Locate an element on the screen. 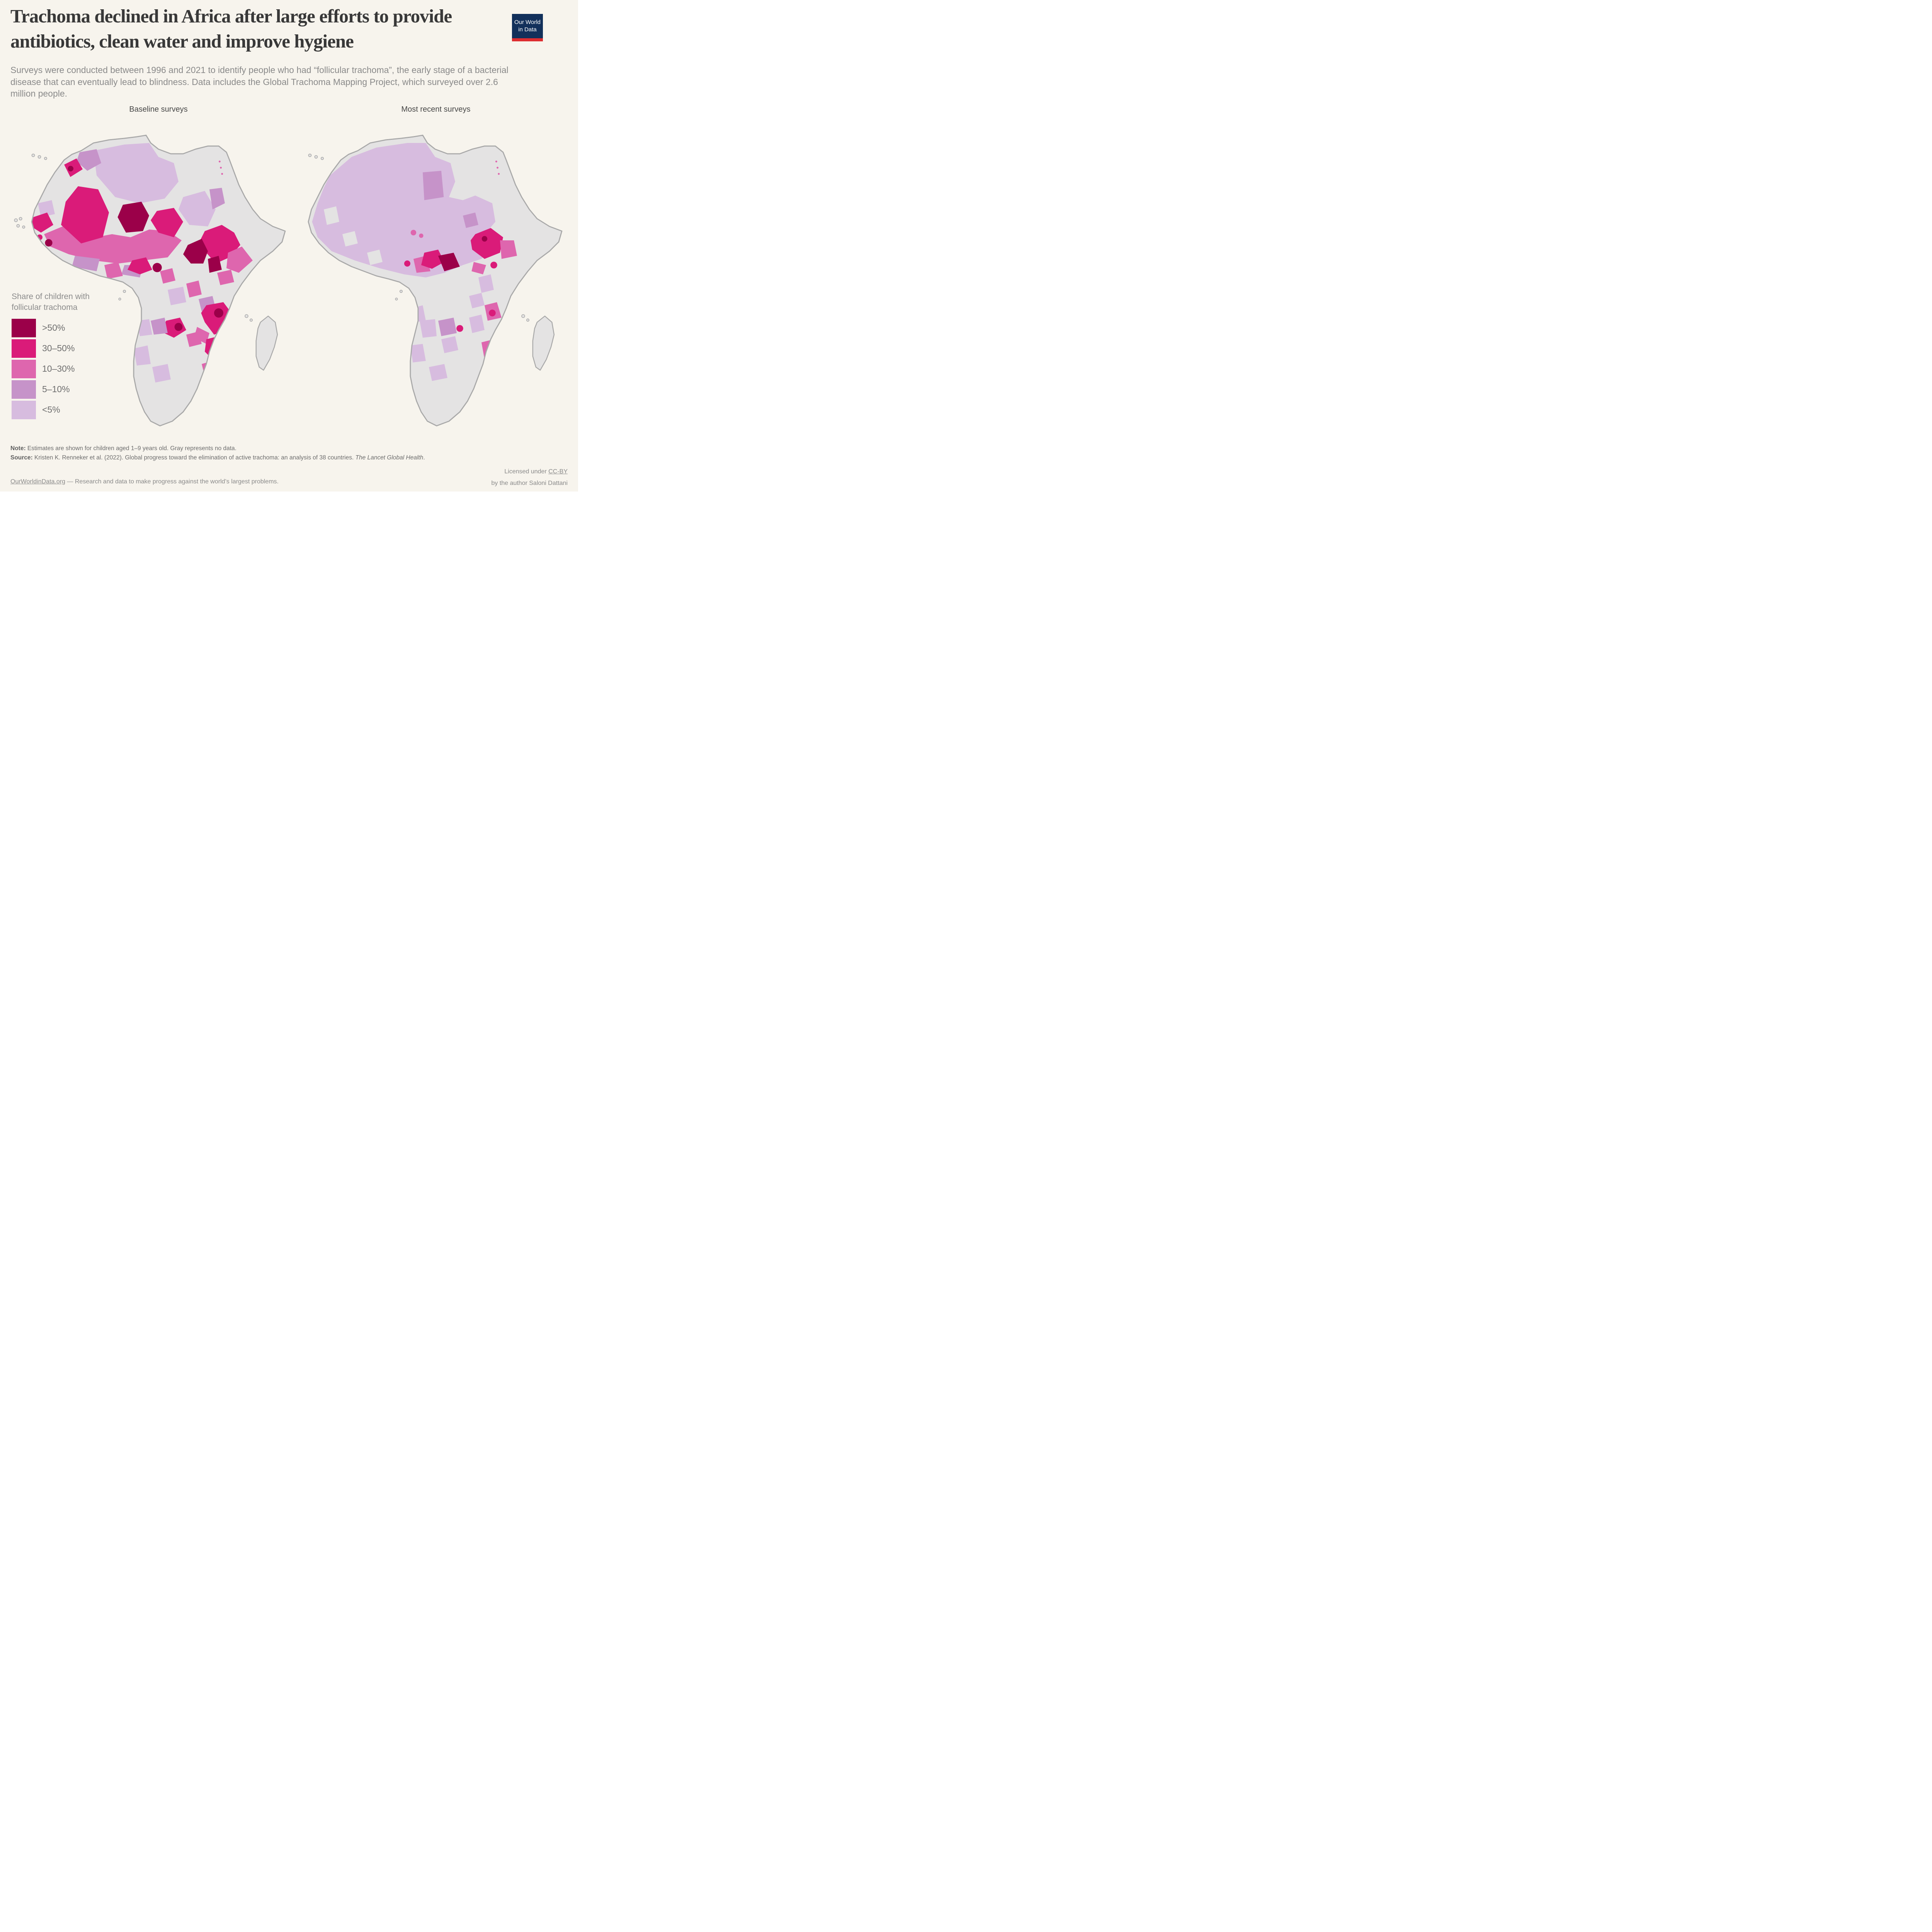  note-label: Note: is located at coordinates (18, 449).